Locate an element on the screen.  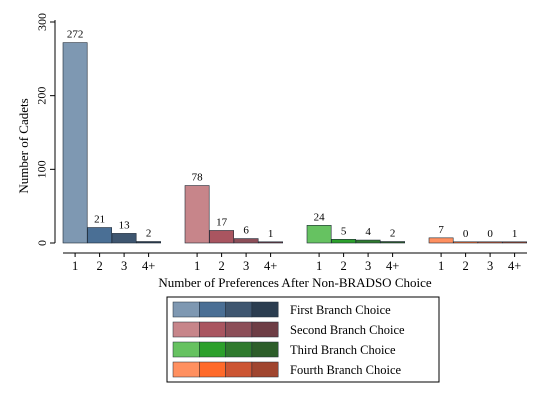
bar-value-label: 5 is located at coordinates (344, 231).